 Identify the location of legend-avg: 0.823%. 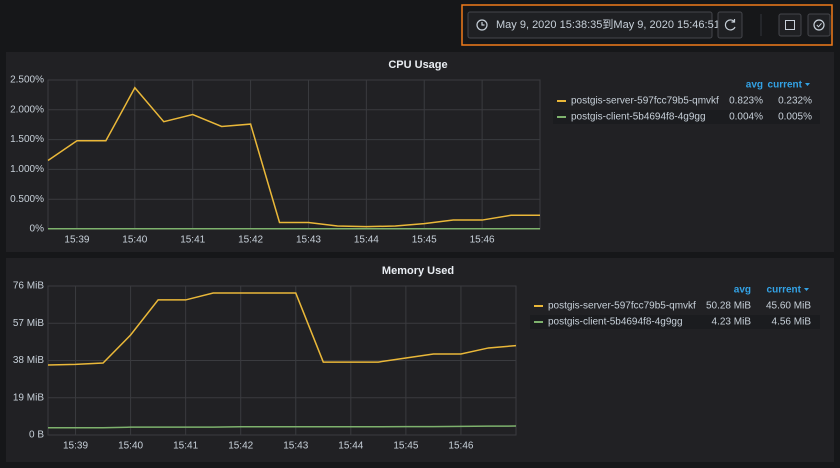
(746, 101).